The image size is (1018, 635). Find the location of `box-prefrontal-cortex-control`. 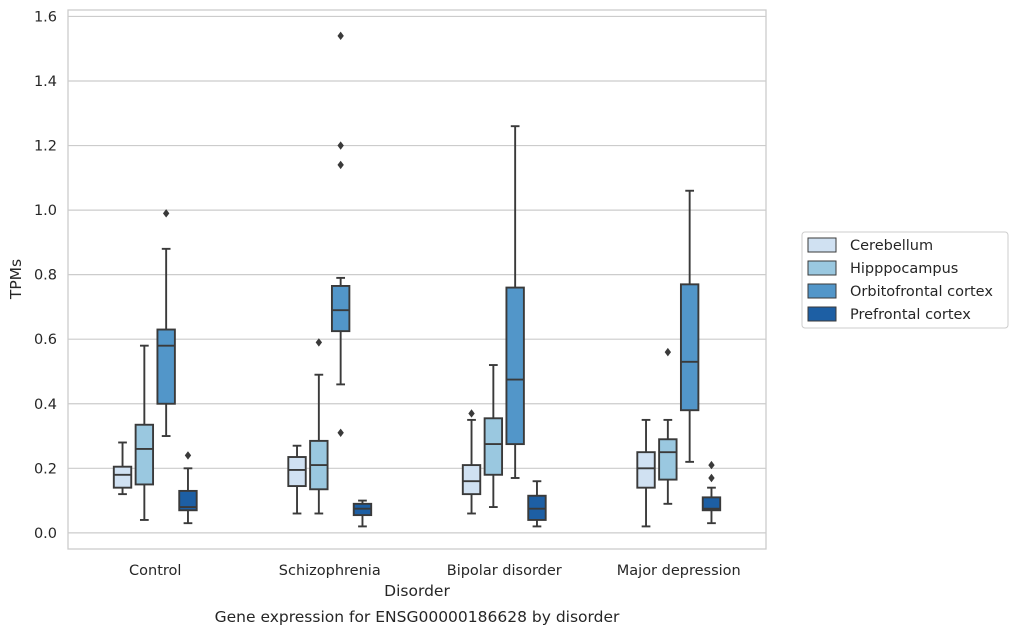

box-prefrontal-cortex-control is located at coordinates (188, 488).